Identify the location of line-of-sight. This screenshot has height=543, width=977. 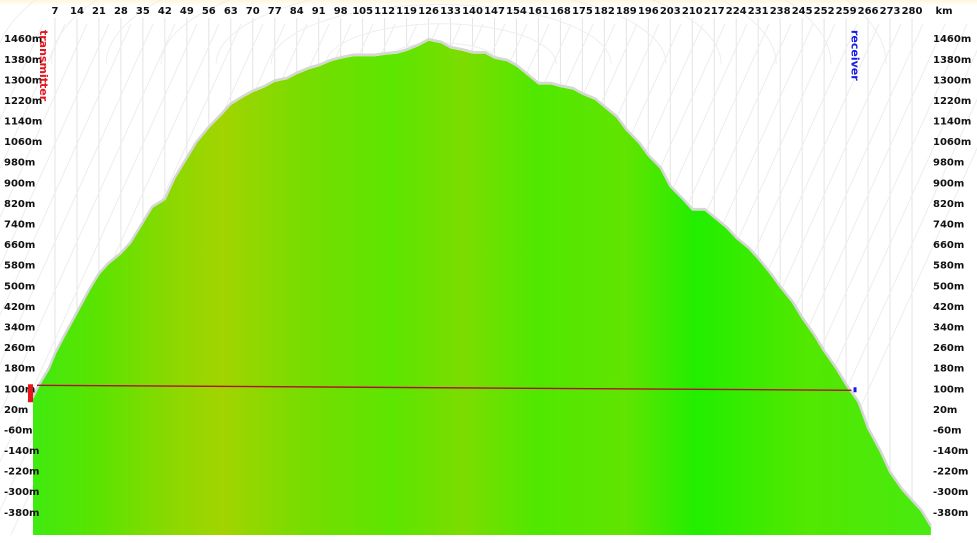
(444, 387).